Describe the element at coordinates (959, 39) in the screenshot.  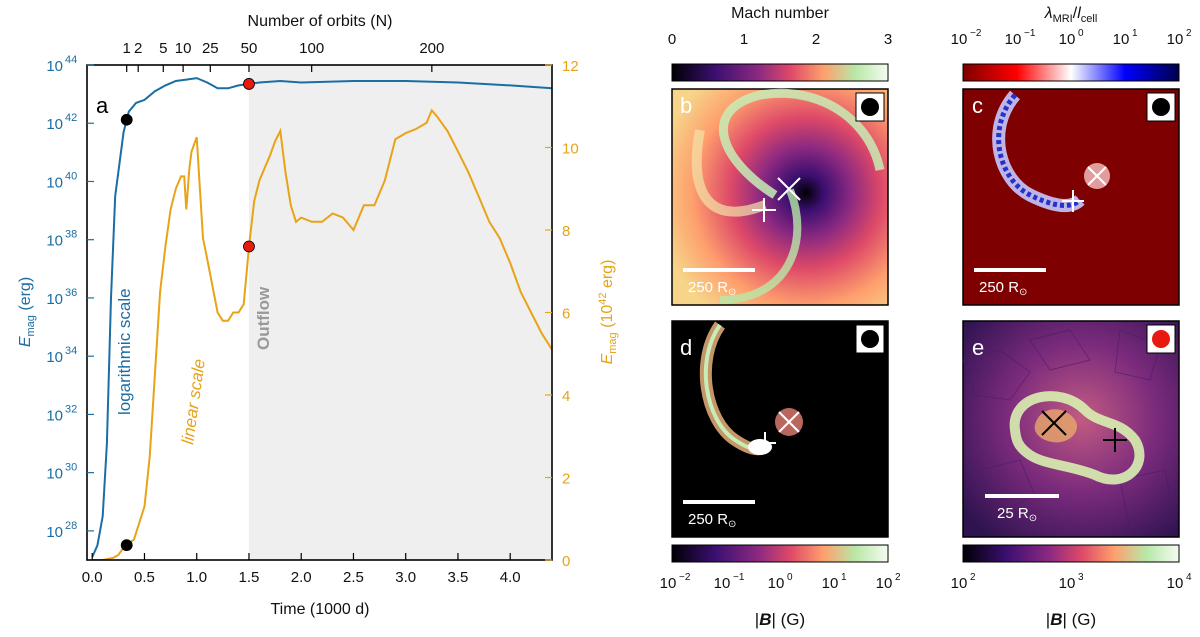
I see `cbar-c-tick-base-0: 10` at that location.